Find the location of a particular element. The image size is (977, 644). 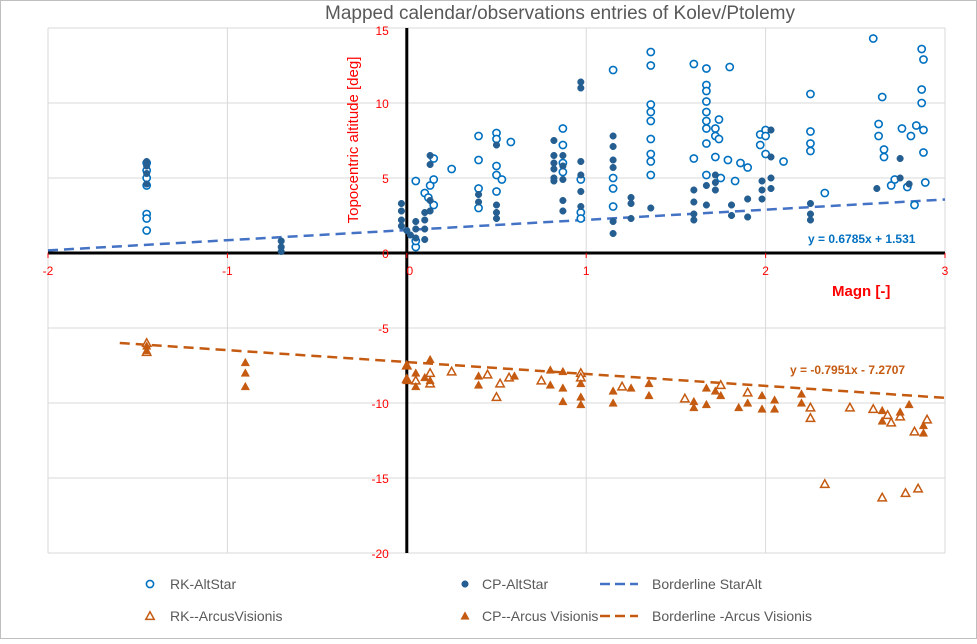

y-tick-label: 10 is located at coordinates (382, 104).